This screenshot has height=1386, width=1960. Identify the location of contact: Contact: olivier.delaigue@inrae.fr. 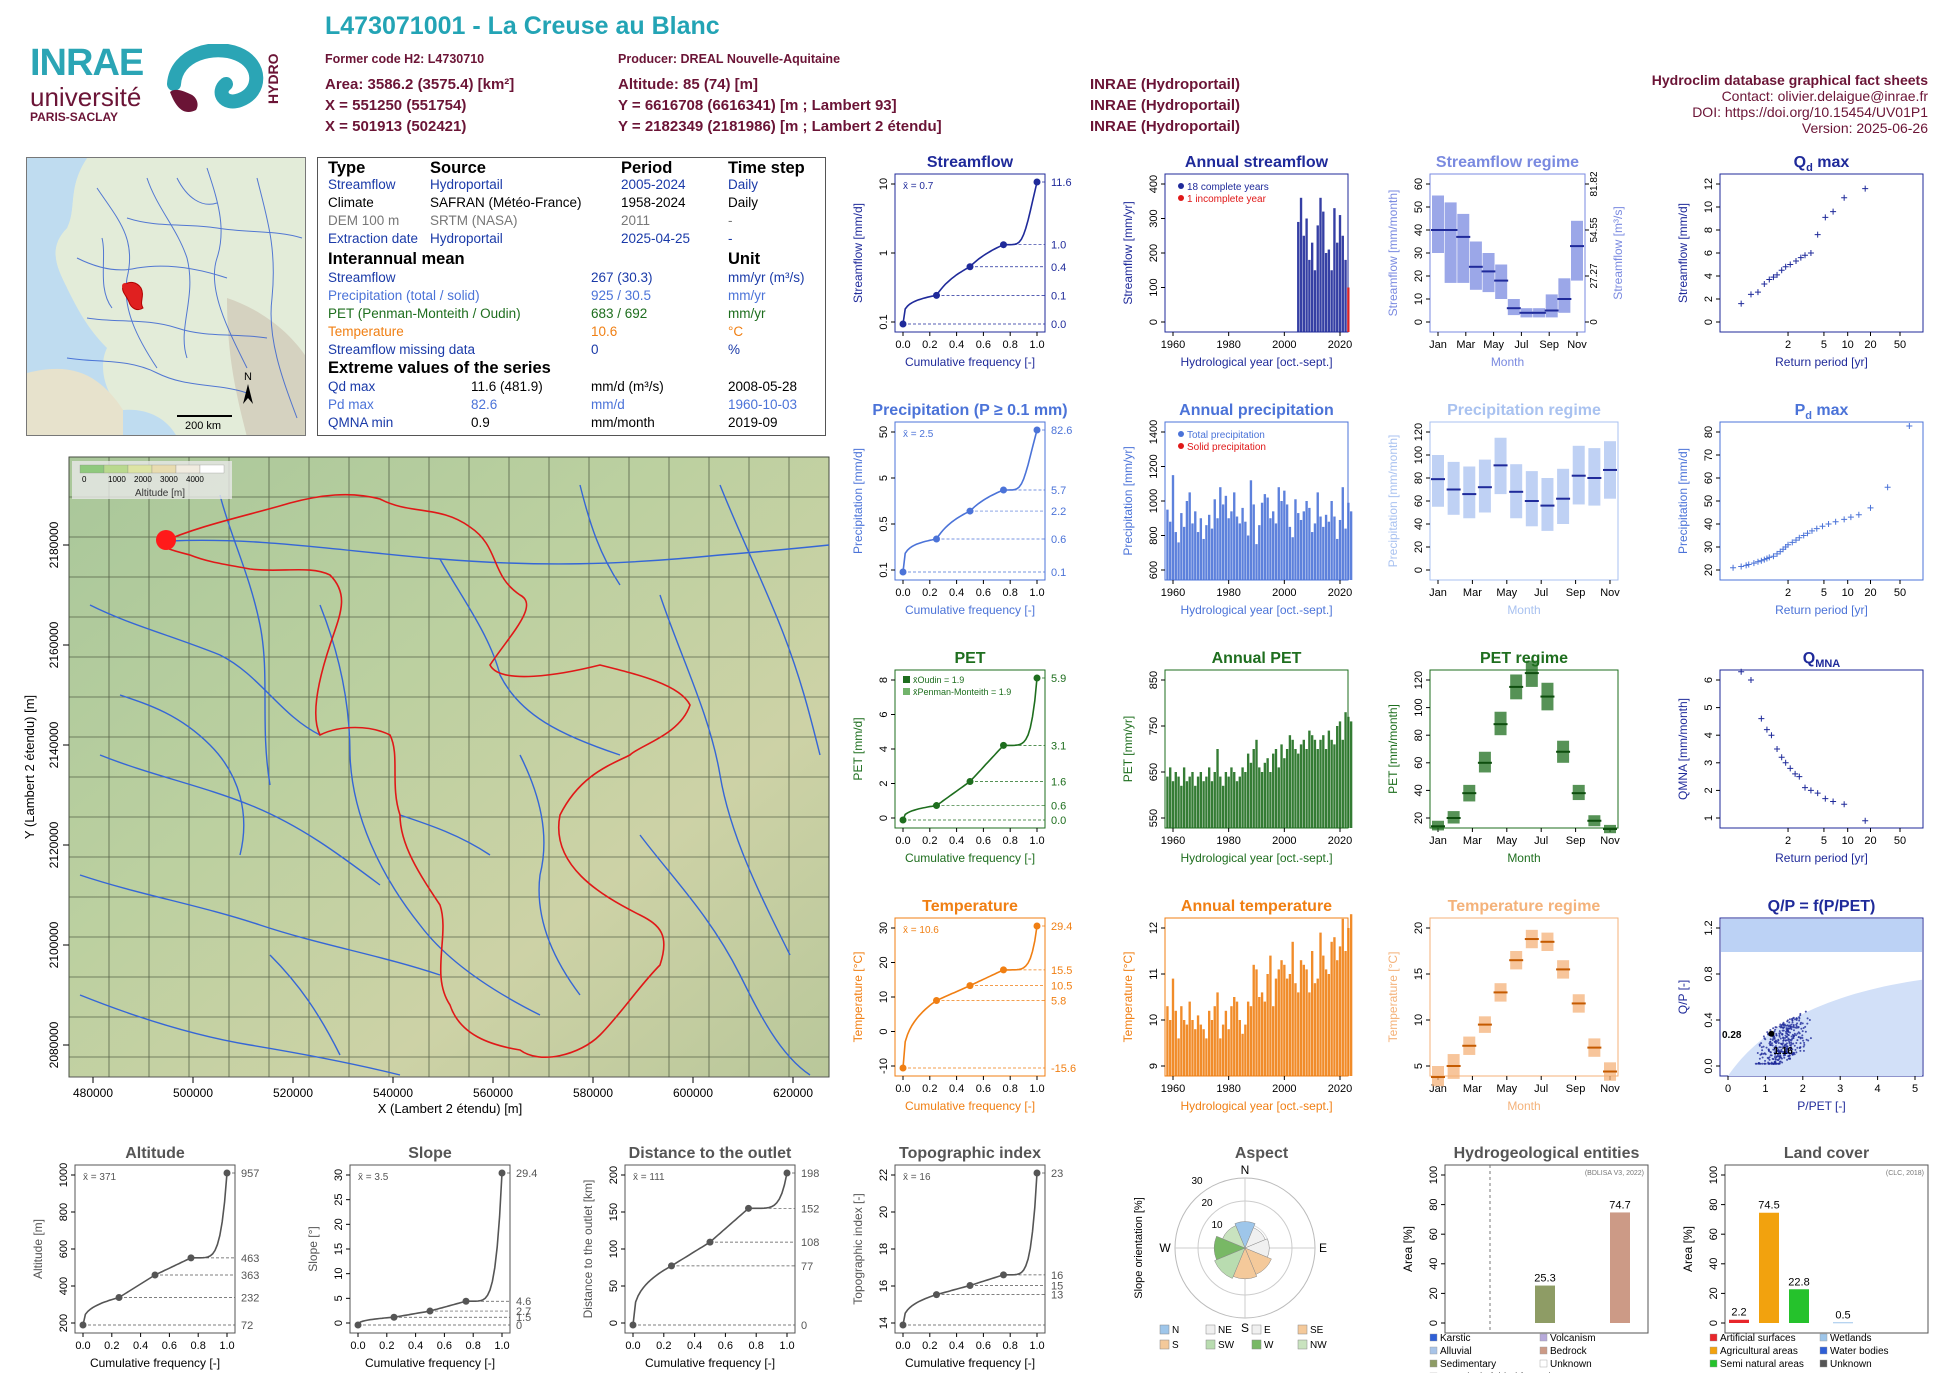
(1824, 96).